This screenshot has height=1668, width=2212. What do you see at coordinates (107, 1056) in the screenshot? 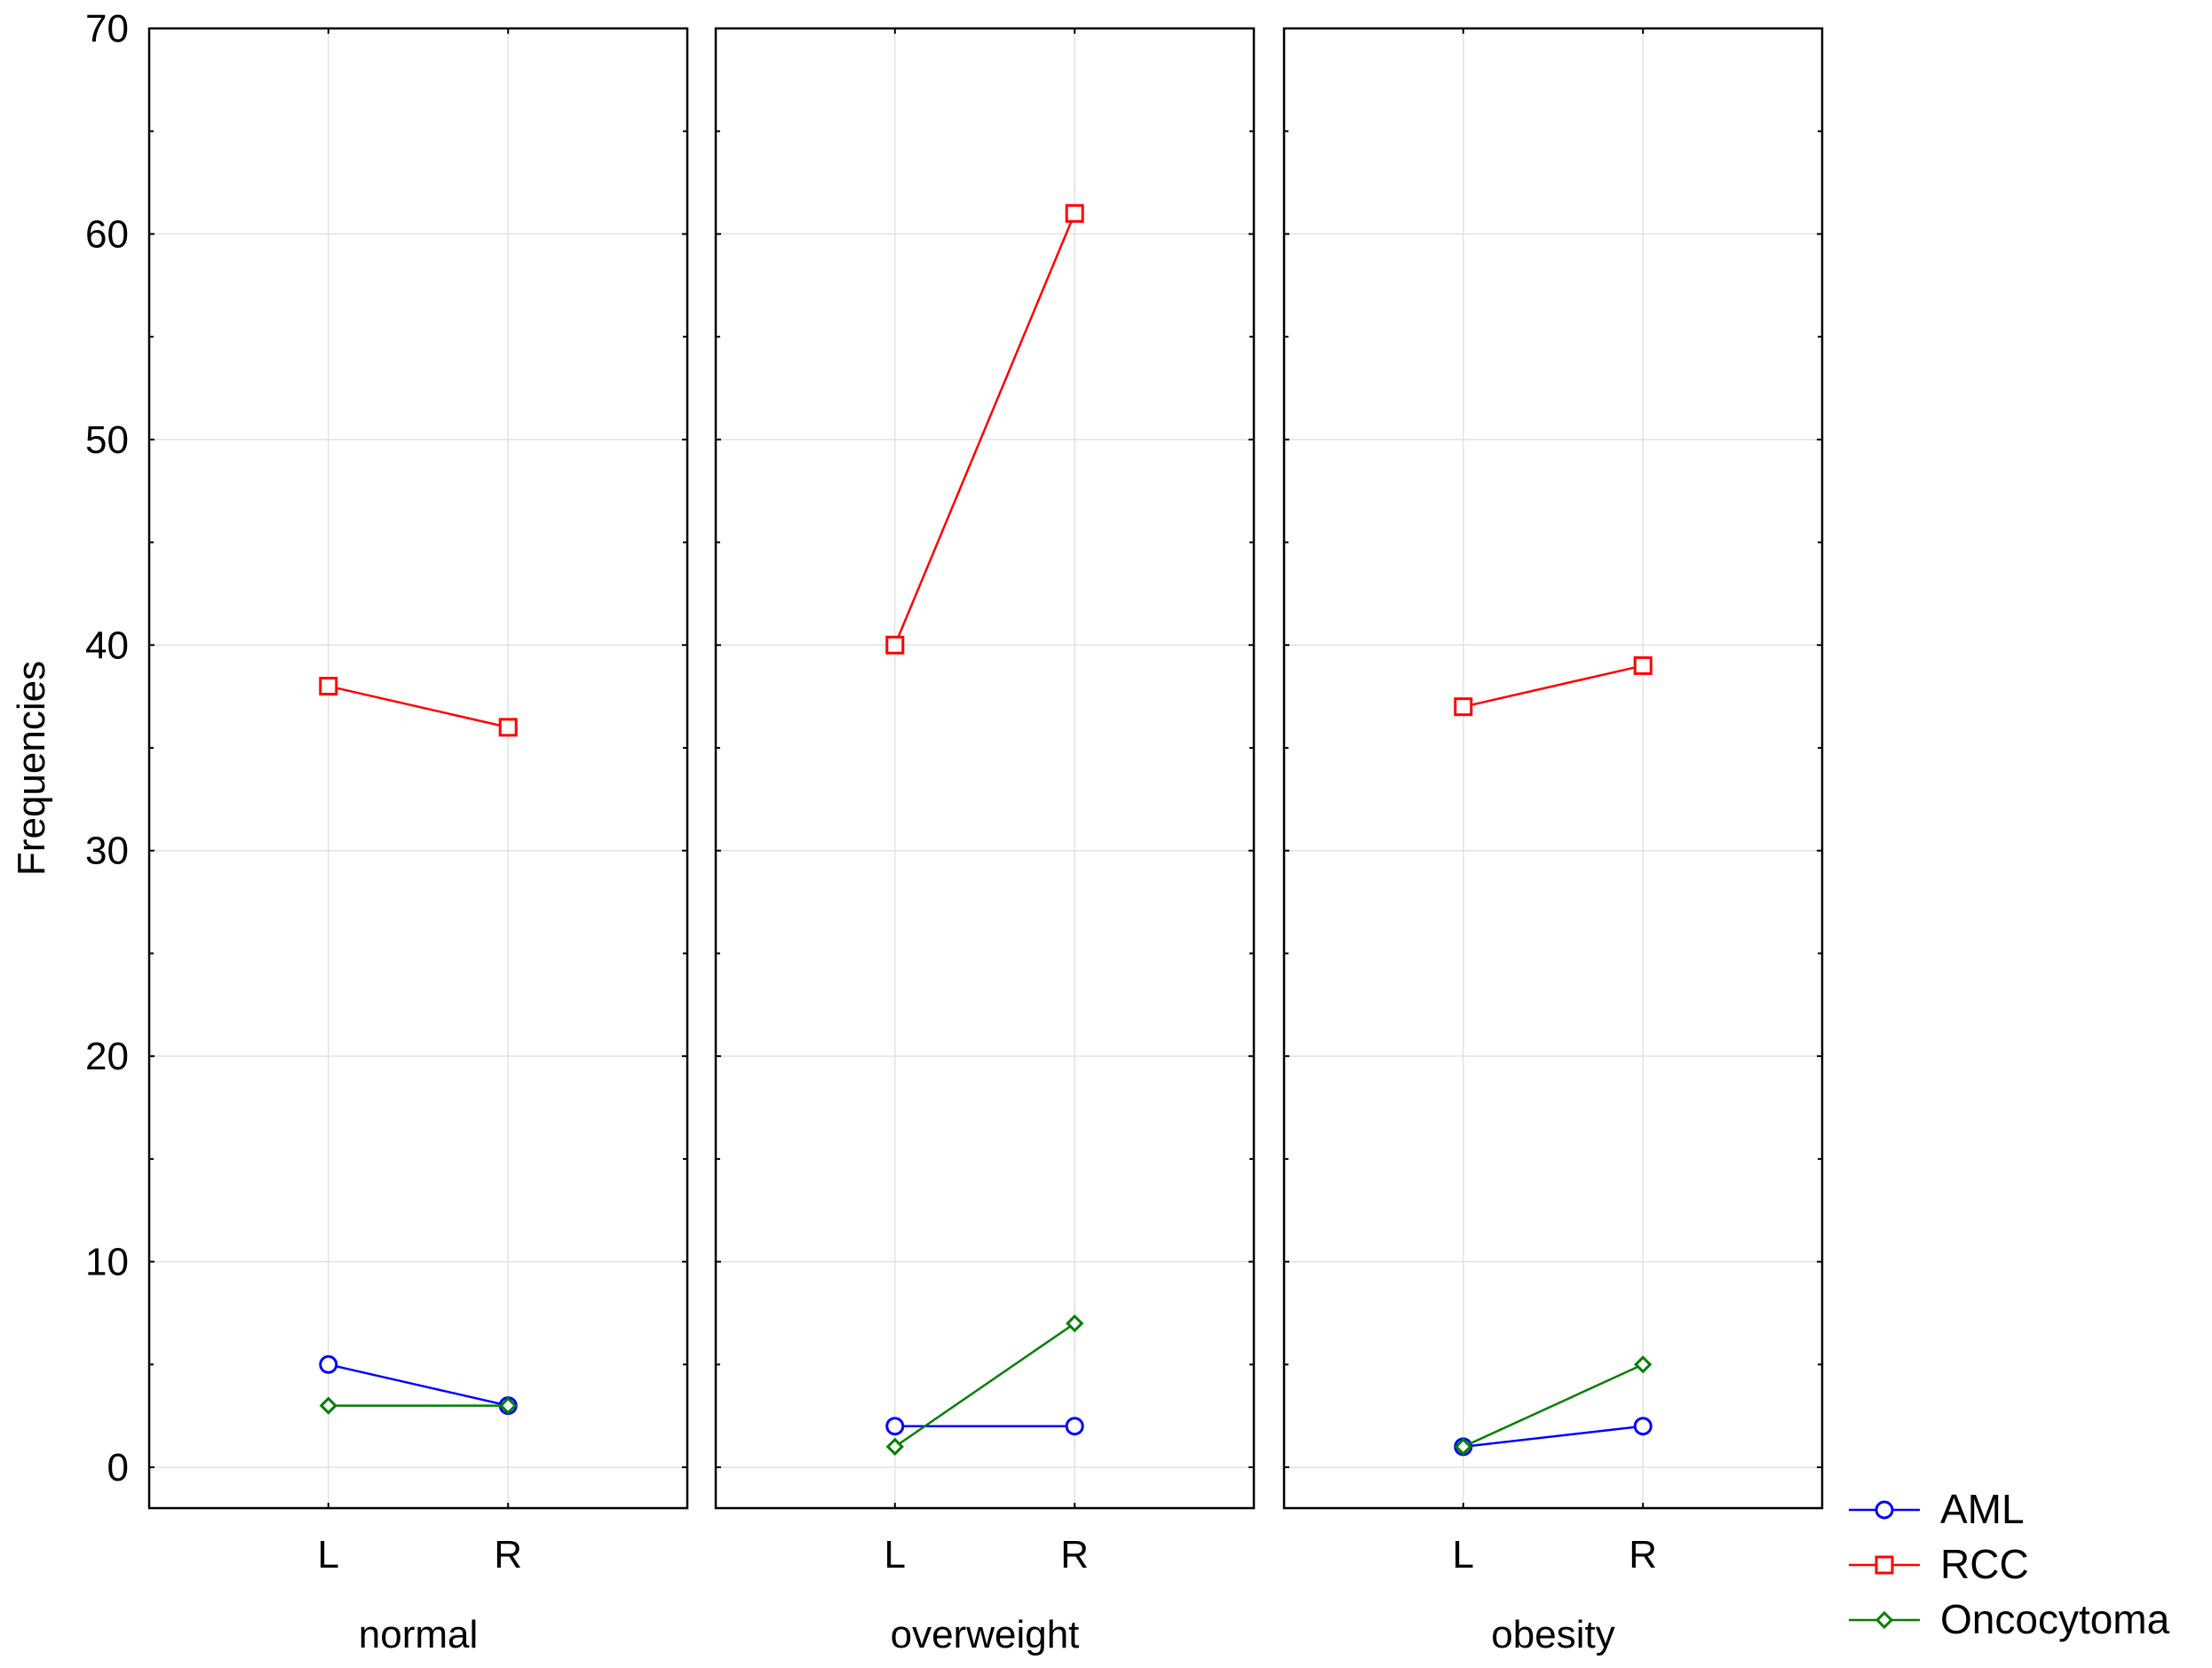
I see `y-tick-label: 20` at bounding box center [107, 1056].